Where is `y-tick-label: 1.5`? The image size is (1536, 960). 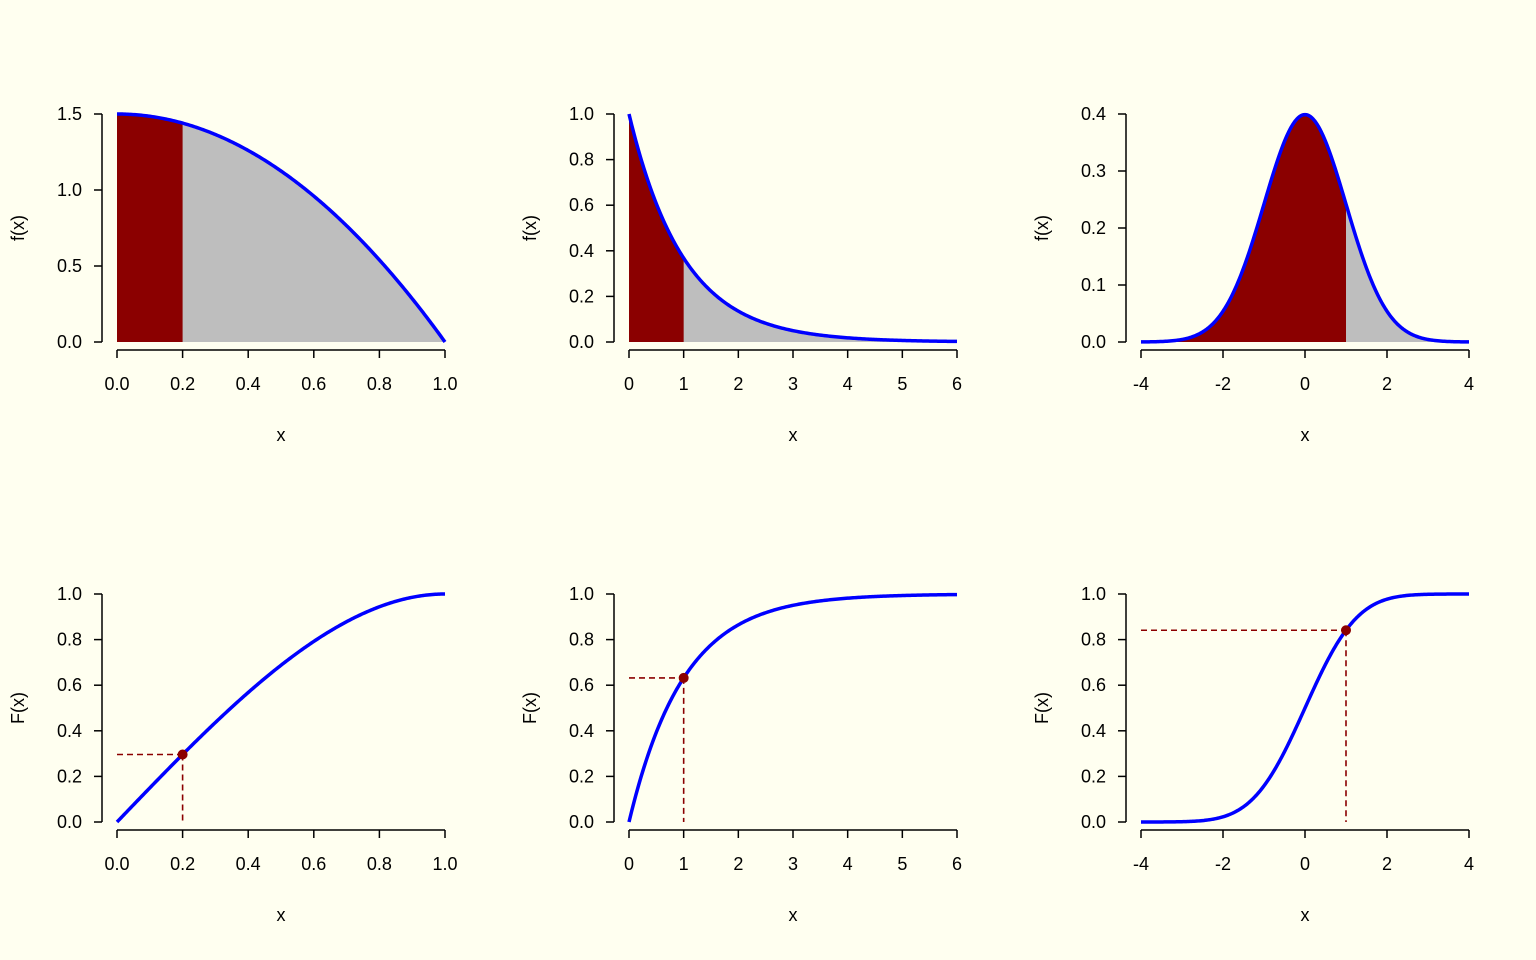 y-tick-label: 1.5 is located at coordinates (69, 114).